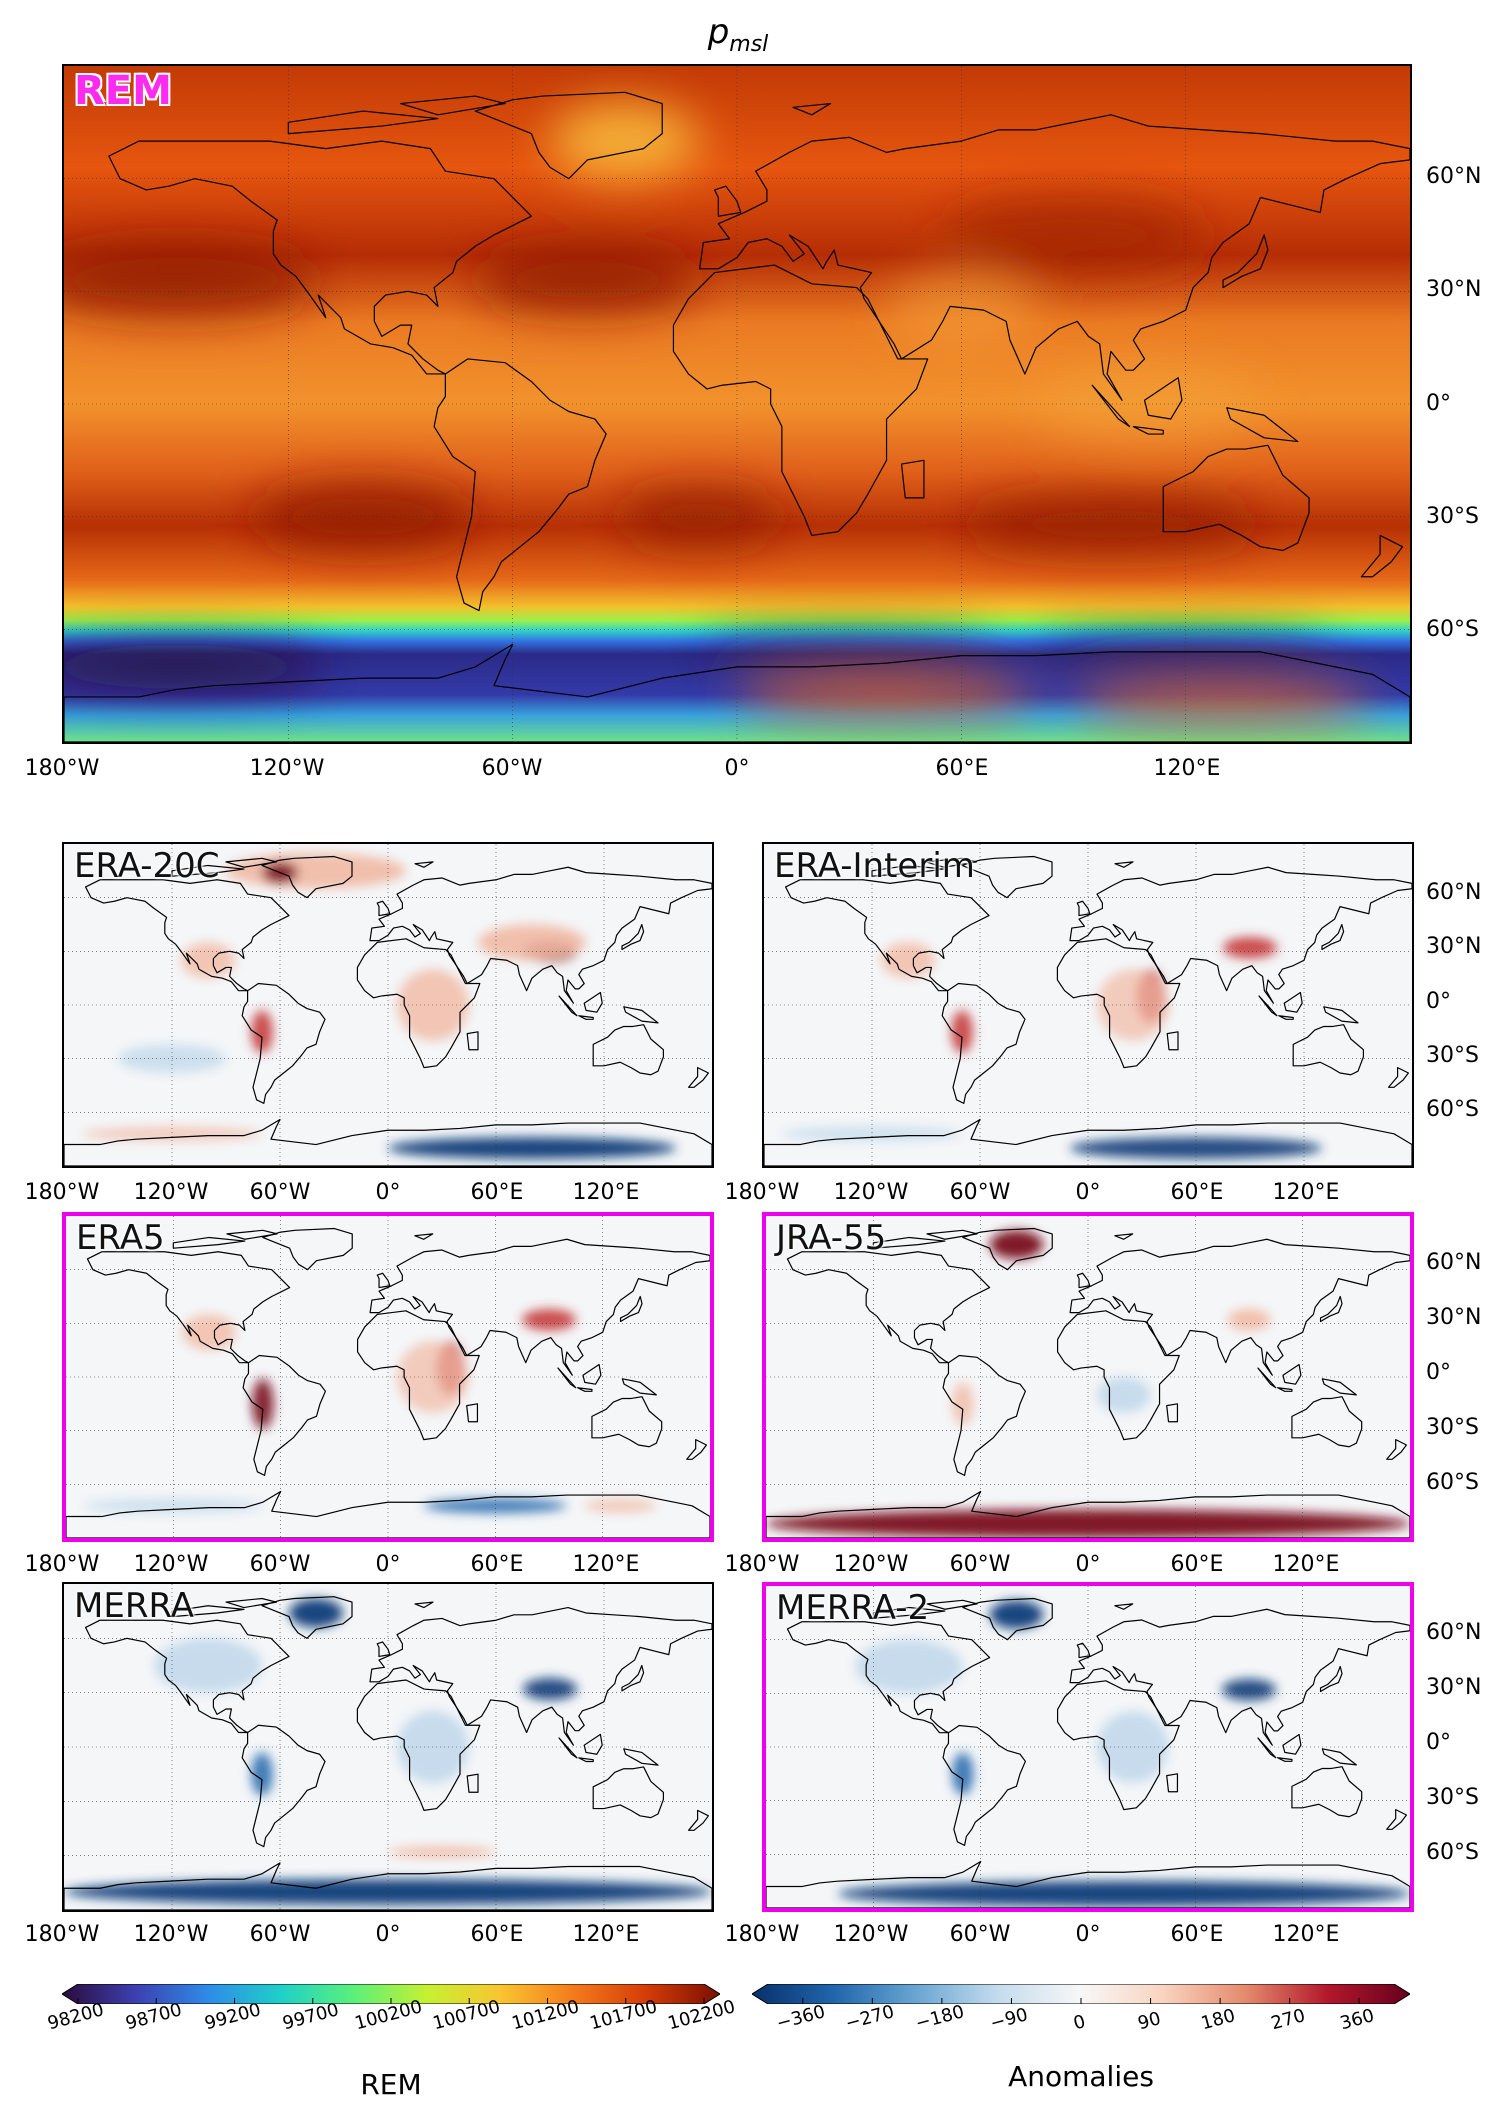  Describe the element at coordinates (195, 667) in the screenshot. I see `pressure-low` at that location.